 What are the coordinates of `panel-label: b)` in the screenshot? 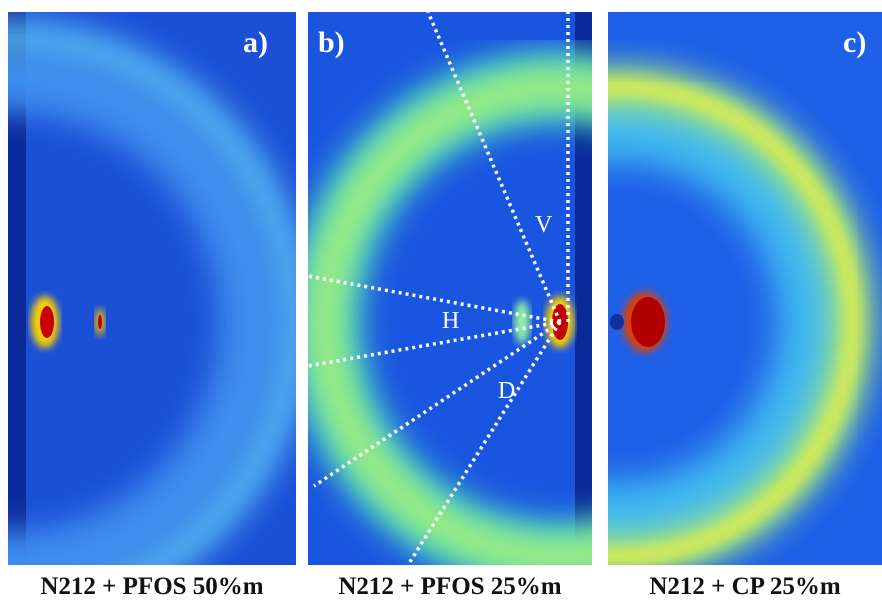 It's located at (331, 42).